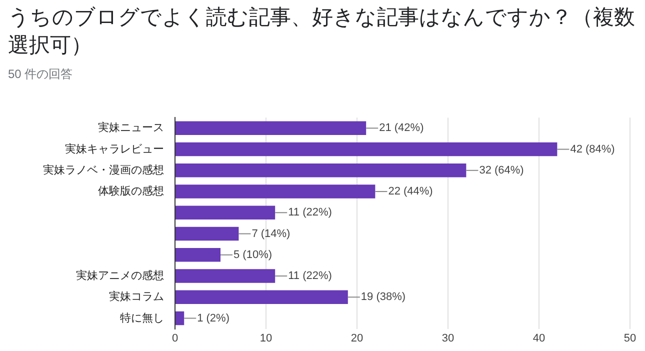 The height and width of the screenshot is (351, 645). What do you see at coordinates (175, 338) in the screenshot?
I see `x-tick-label: 0` at bounding box center [175, 338].